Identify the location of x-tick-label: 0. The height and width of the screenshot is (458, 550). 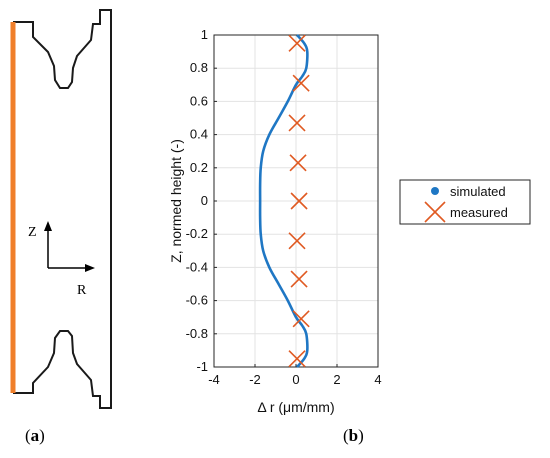
(295, 379).